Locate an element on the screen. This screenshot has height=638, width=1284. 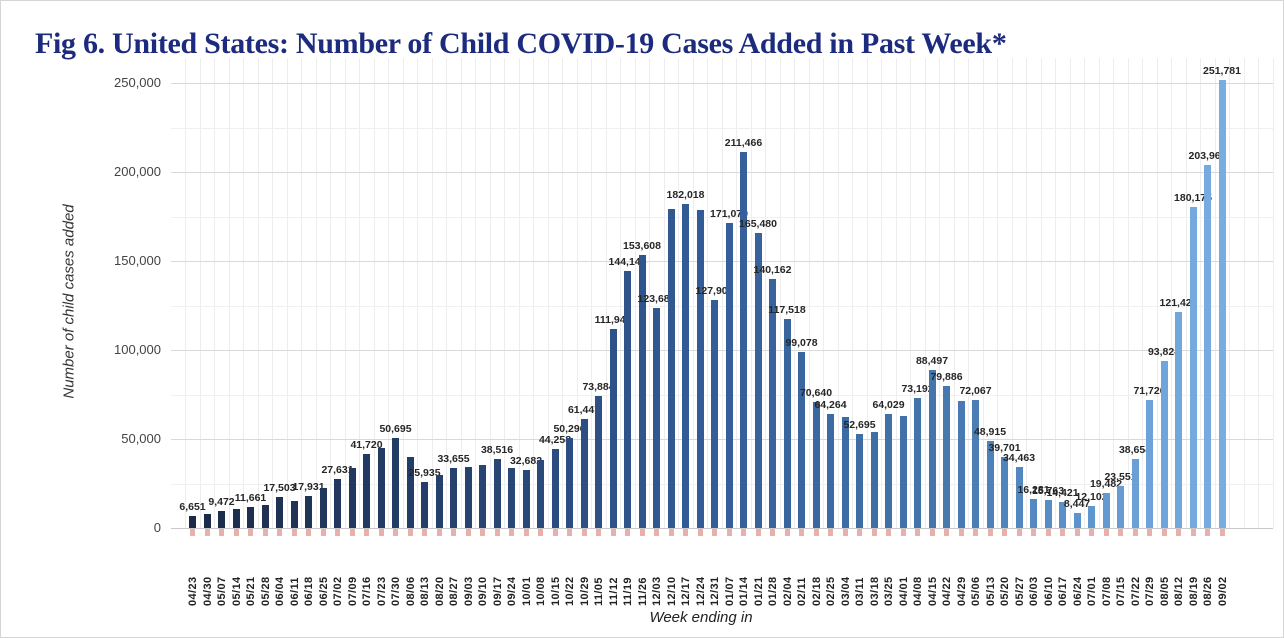
bar-11/26 is located at coordinates (642, 391).